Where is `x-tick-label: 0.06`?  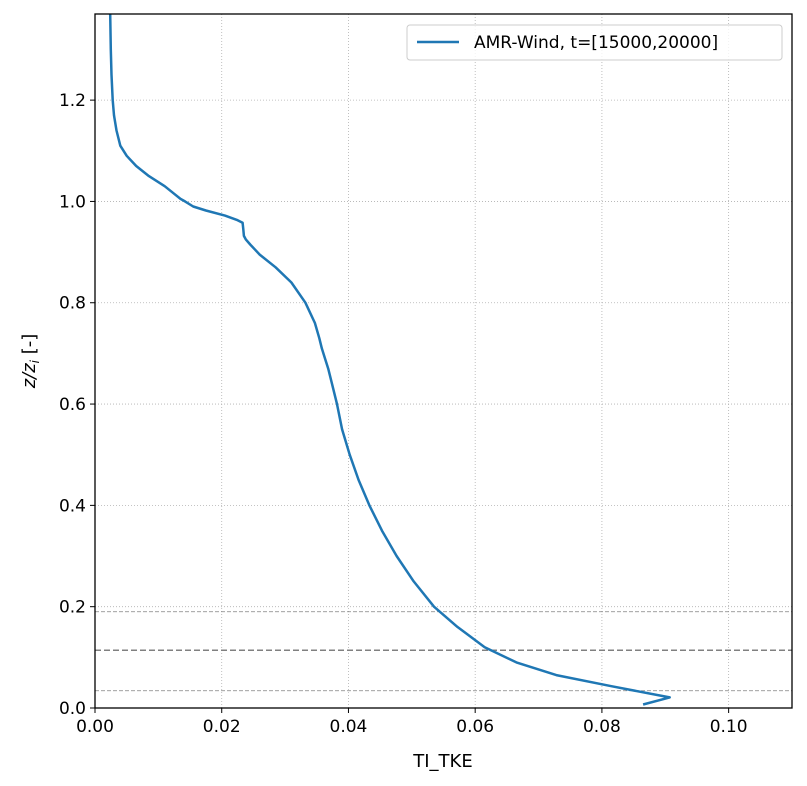 x-tick-label: 0.06 is located at coordinates (475, 727).